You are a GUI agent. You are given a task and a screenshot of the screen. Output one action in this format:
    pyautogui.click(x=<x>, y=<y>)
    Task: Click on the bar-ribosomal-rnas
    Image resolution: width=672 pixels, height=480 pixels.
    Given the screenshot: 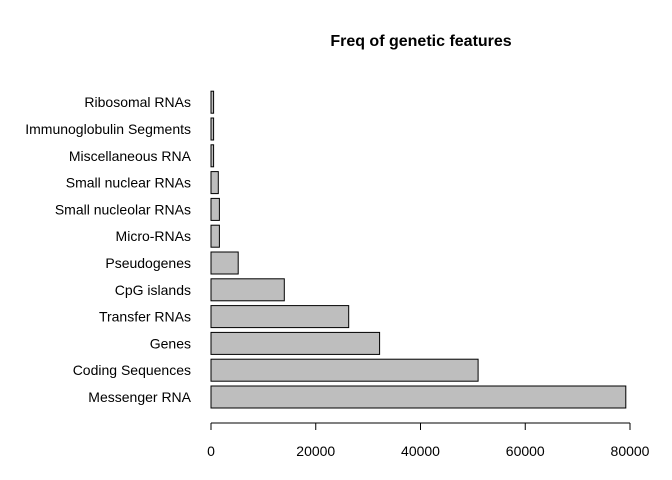 What is the action you would take?
    pyautogui.click(x=212, y=102)
    